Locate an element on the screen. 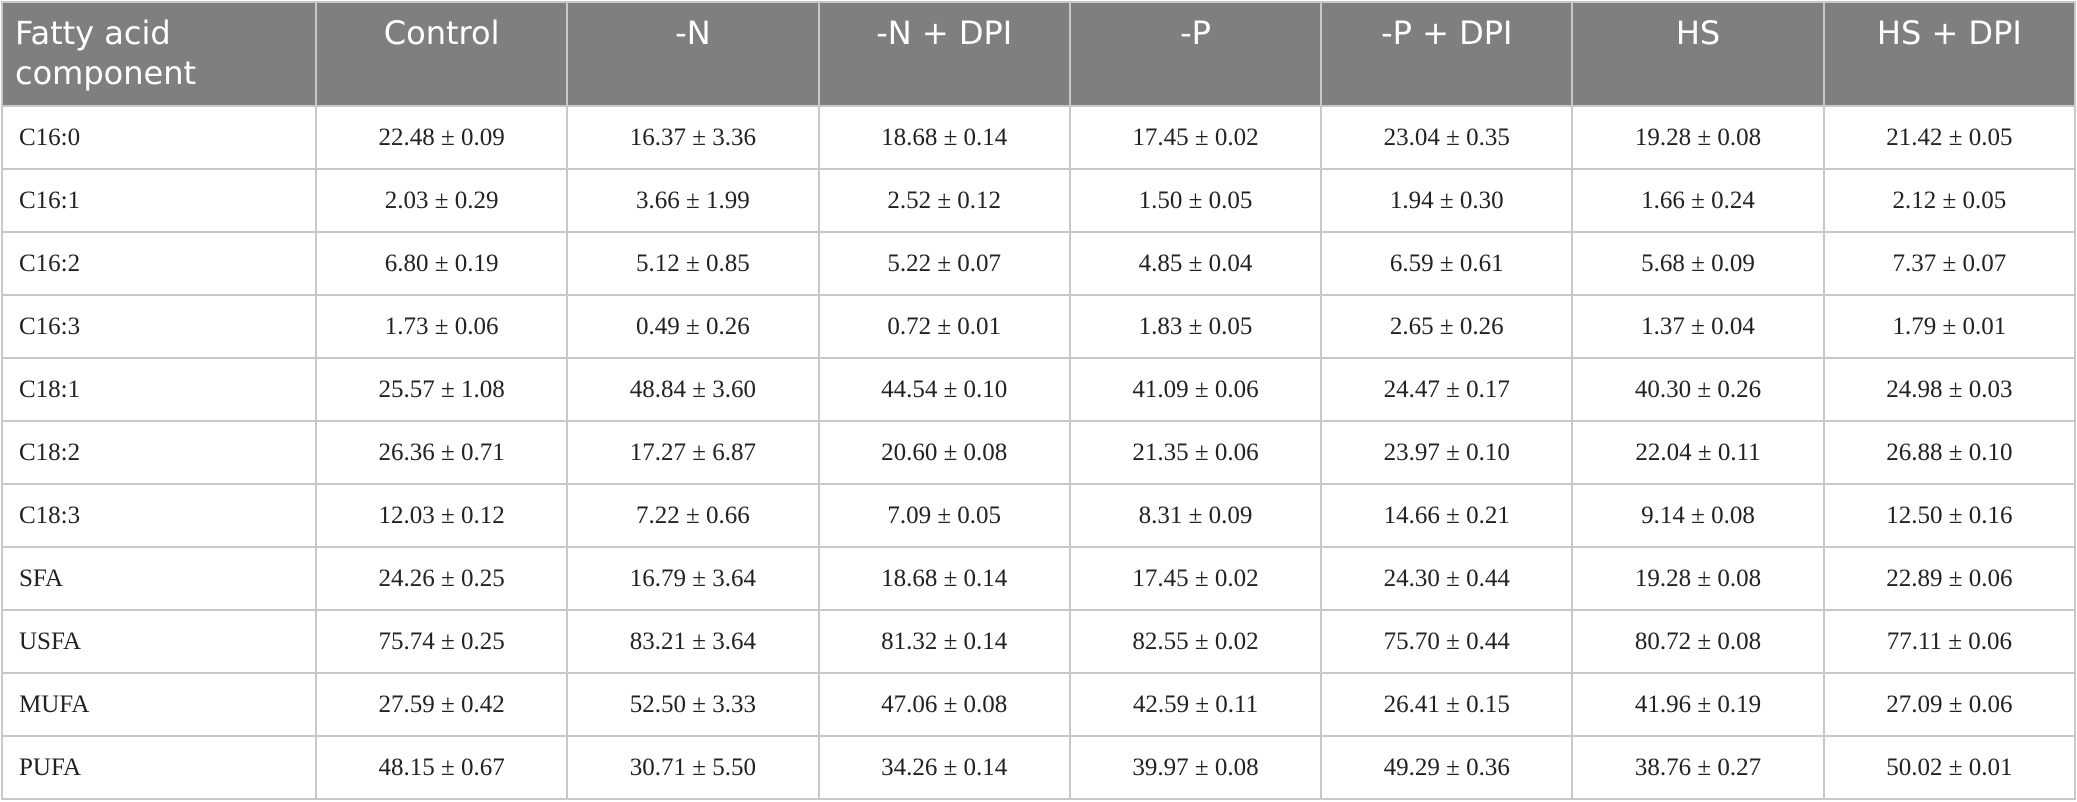  table-cell: 49.29 ± 0.36 is located at coordinates (1447, 767).